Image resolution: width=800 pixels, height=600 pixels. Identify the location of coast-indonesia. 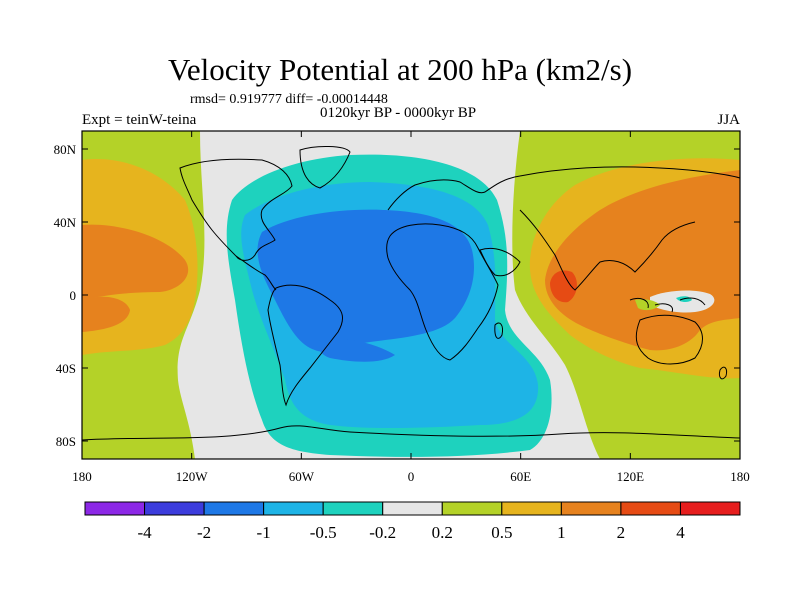
(667, 305).